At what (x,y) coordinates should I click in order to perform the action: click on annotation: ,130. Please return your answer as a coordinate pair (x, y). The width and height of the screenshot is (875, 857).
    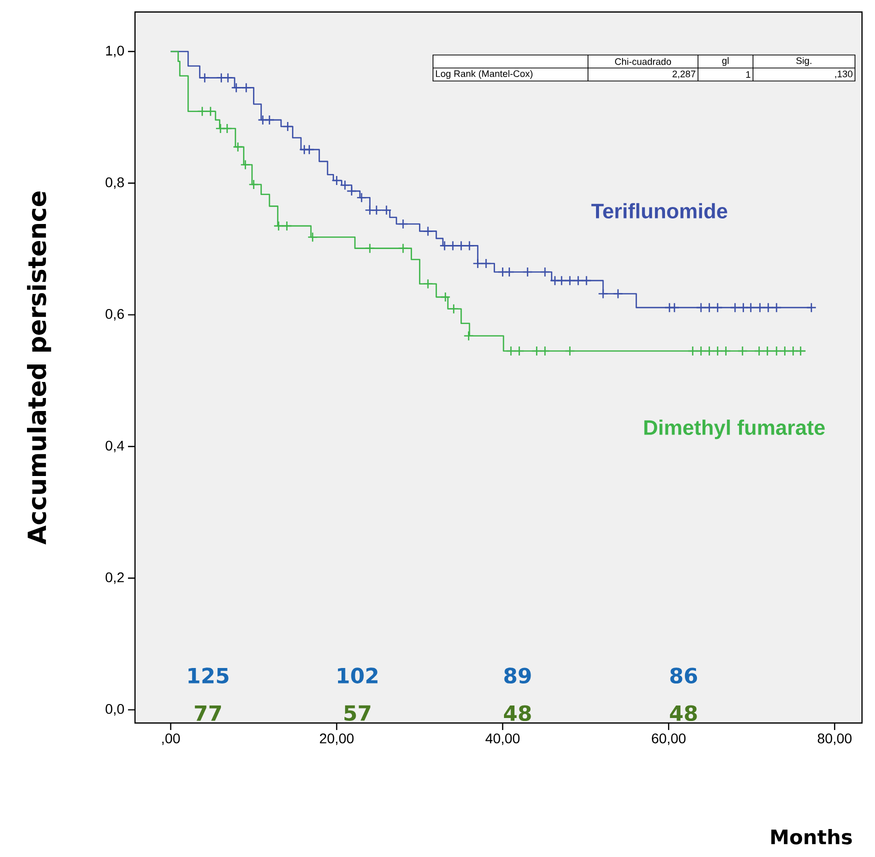
    Looking at the image, I should click on (843, 74).